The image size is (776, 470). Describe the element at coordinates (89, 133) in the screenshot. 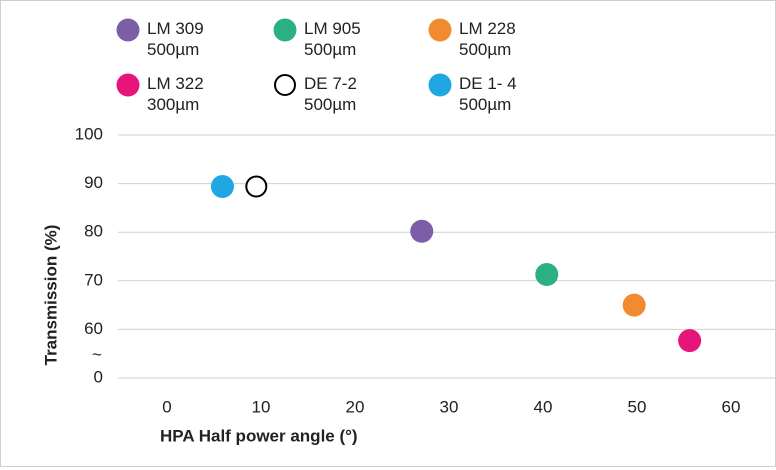

I see `y-tick-label: 100` at that location.